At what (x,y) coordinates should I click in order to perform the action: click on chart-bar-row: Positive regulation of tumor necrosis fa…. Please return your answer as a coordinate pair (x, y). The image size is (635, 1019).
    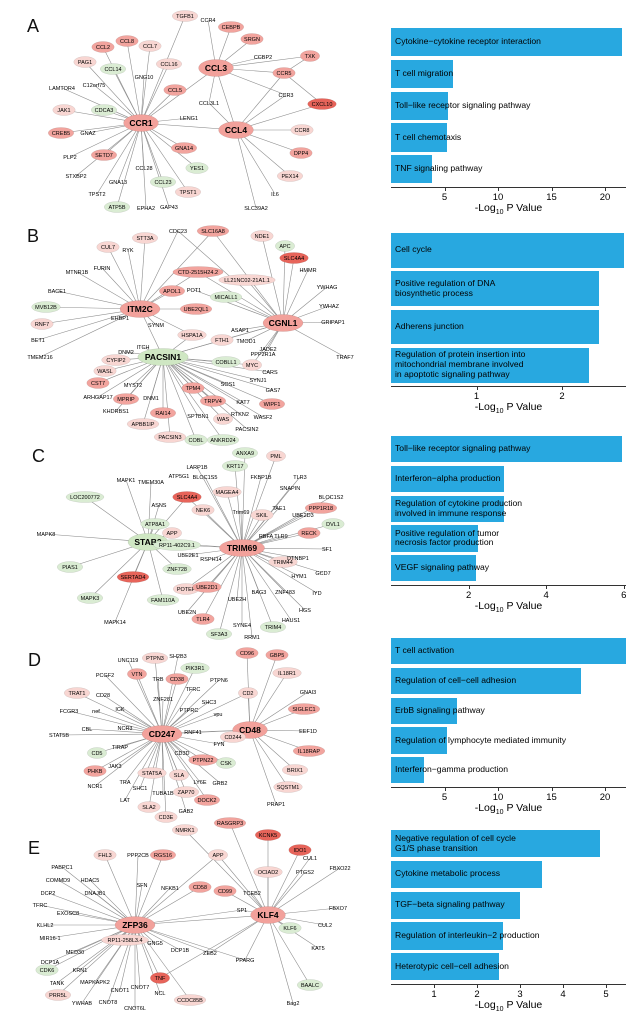
    Looking at the image, I should click on (510, 538).